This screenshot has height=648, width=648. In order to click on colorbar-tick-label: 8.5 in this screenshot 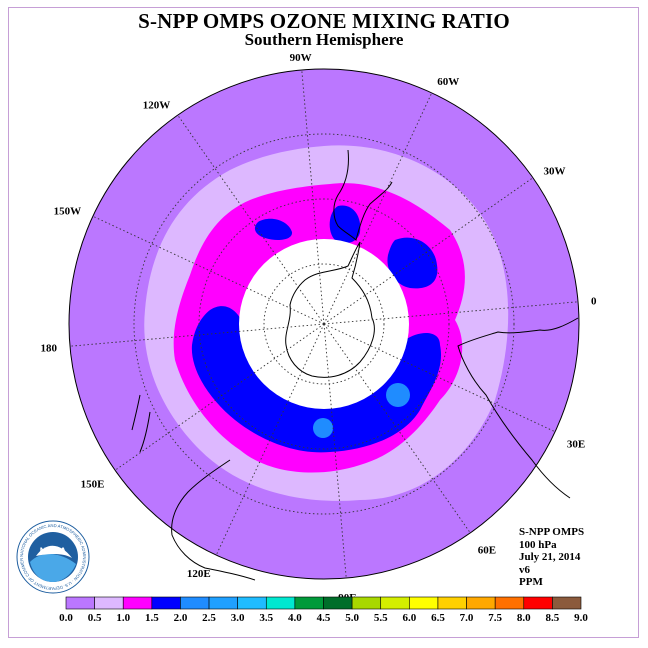, I will do `click(553, 618)`.